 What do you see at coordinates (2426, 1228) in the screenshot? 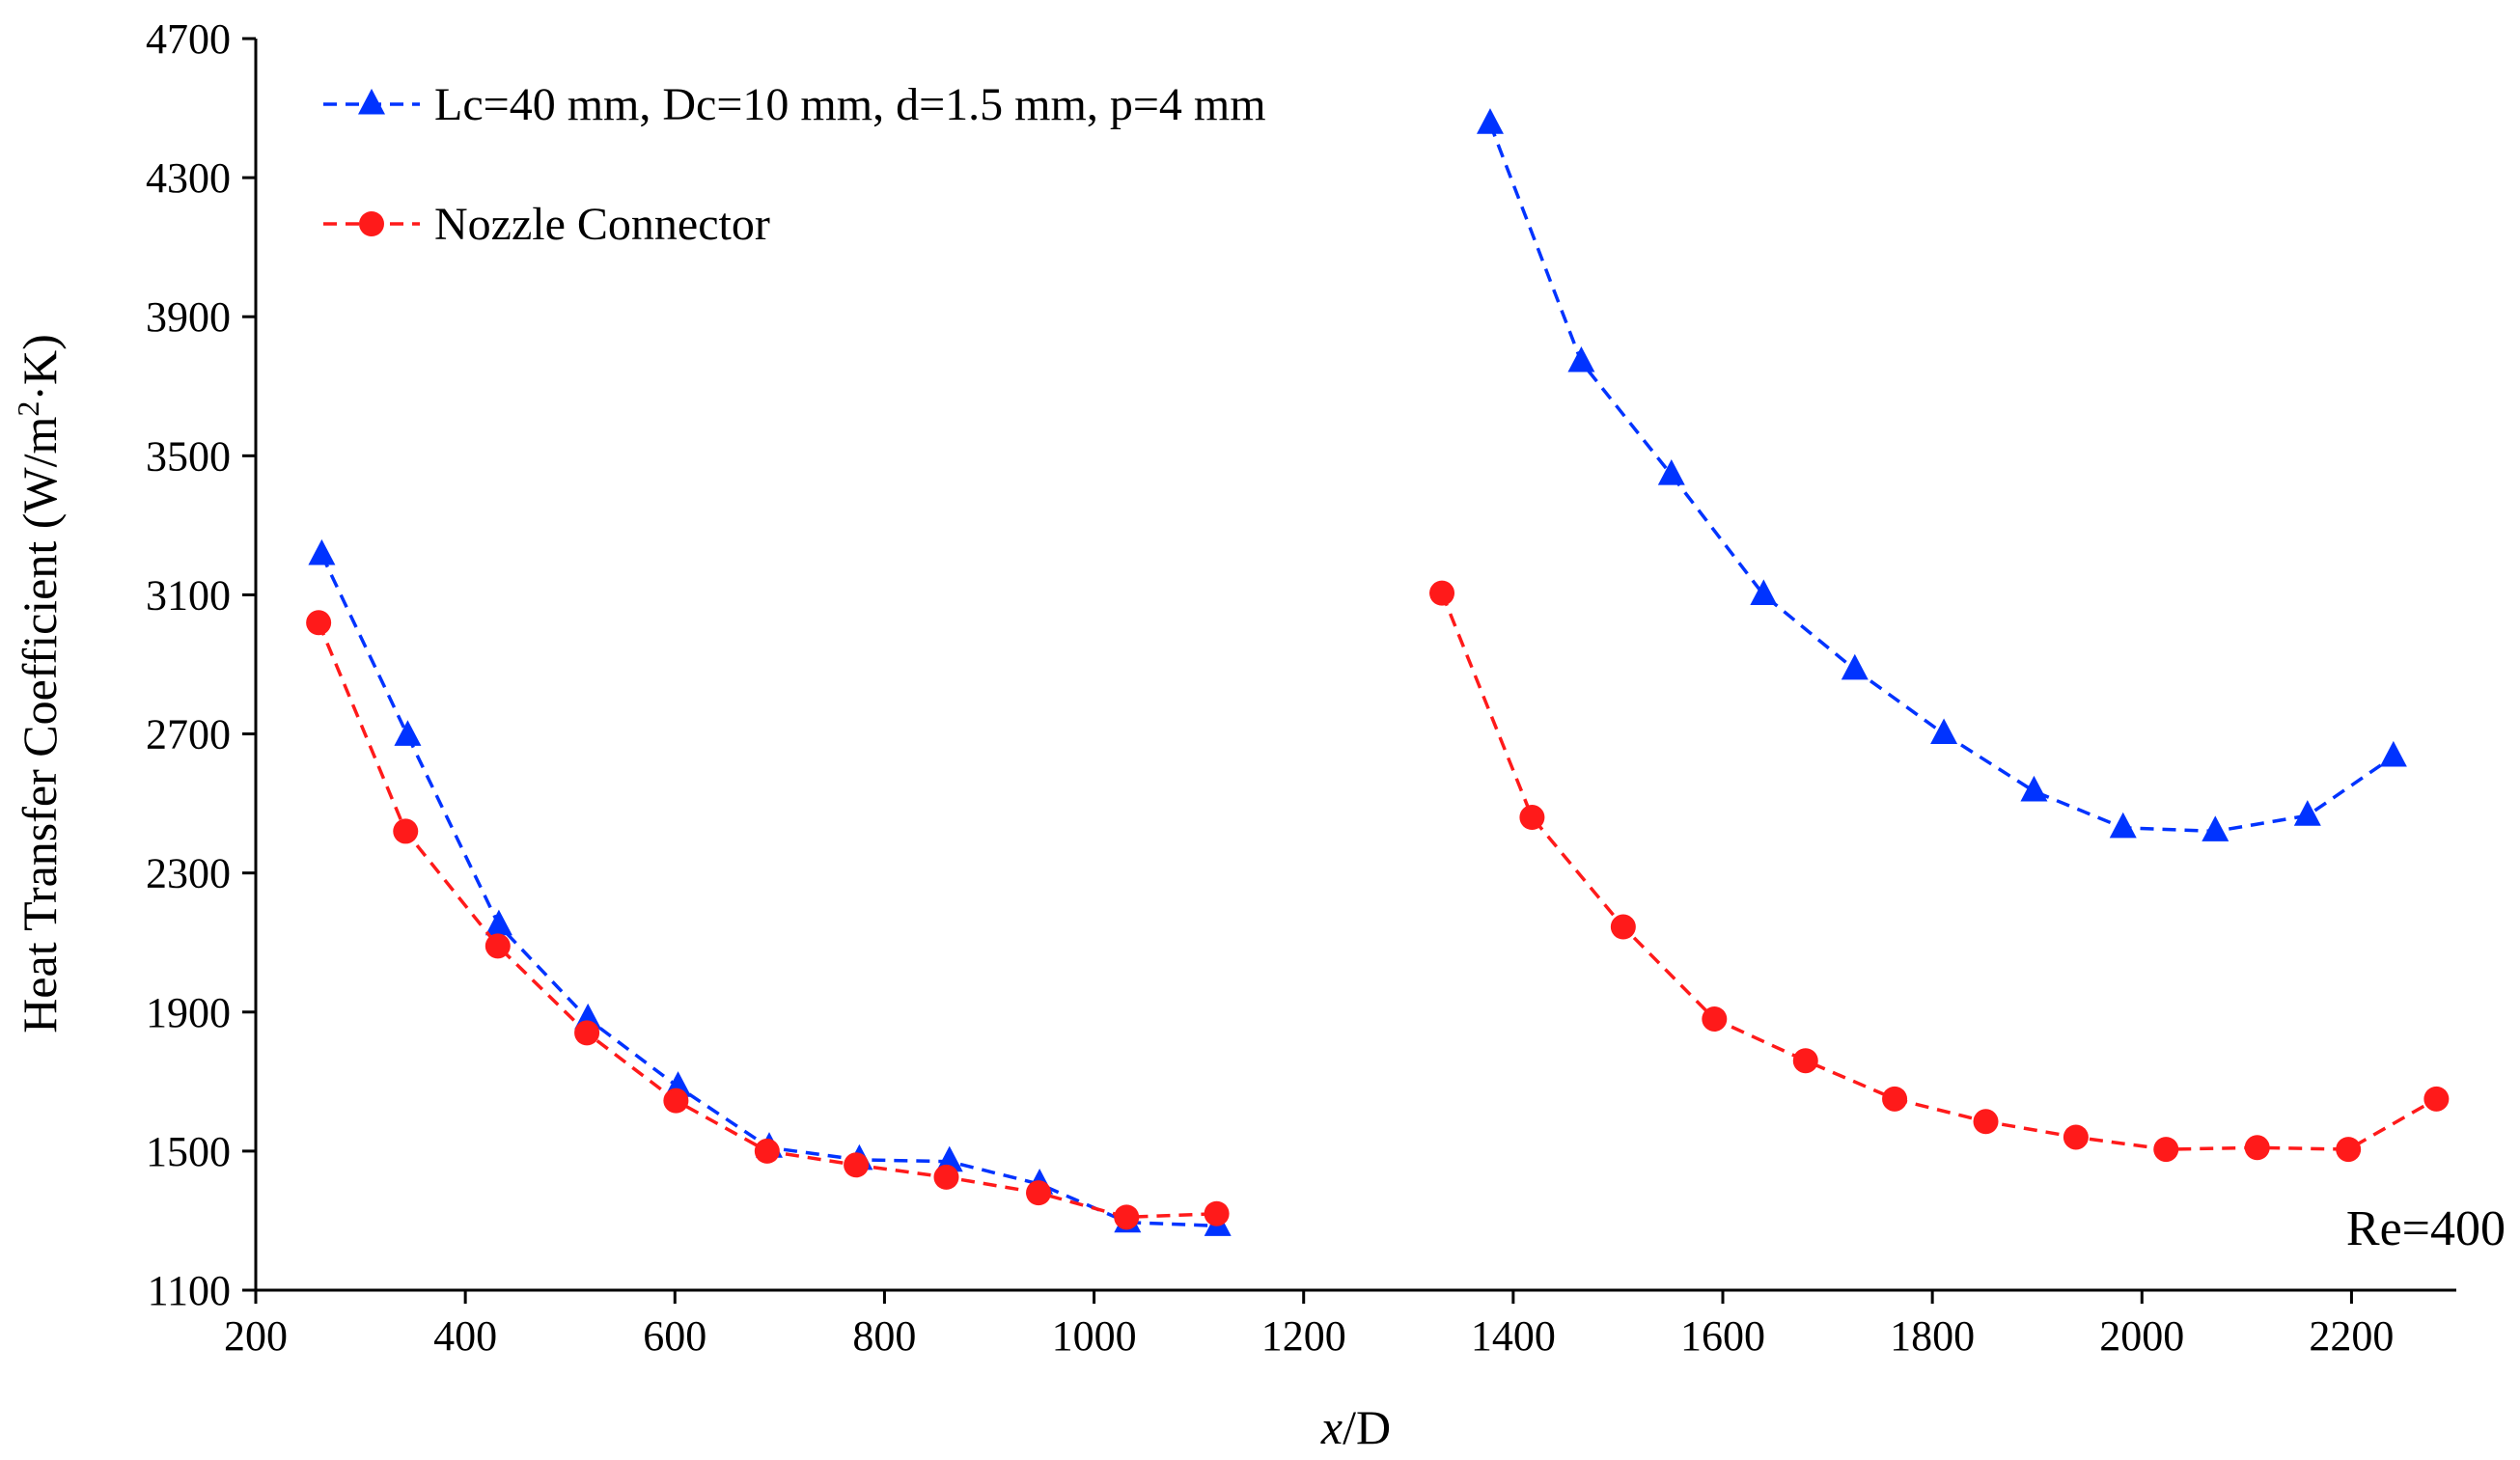
I see `annotation-reynolds: Re=400` at bounding box center [2426, 1228].